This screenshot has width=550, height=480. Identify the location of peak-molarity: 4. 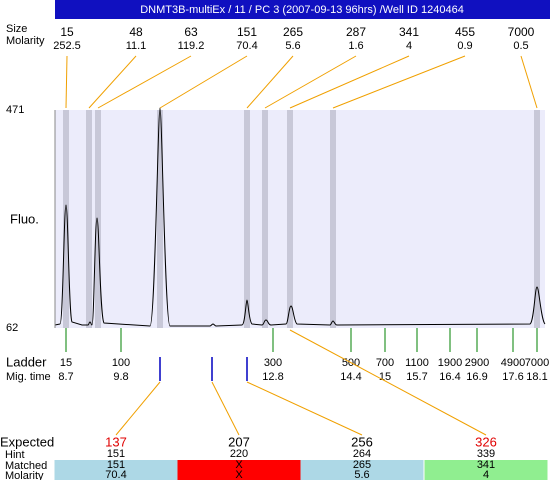
(409, 46).